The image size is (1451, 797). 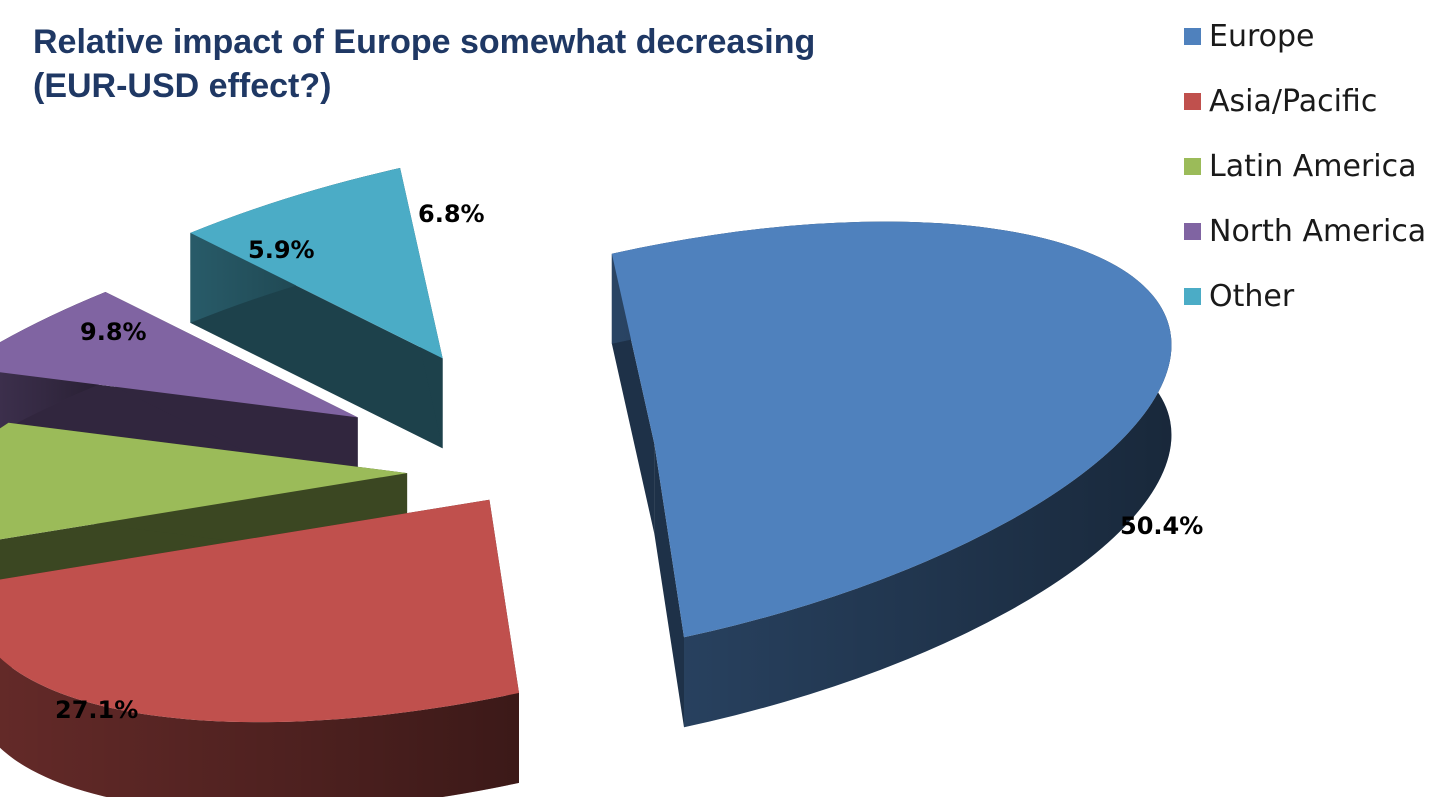 What do you see at coordinates (451, 214) in the screenshot?
I see `data-label-other: 6.8%` at bounding box center [451, 214].